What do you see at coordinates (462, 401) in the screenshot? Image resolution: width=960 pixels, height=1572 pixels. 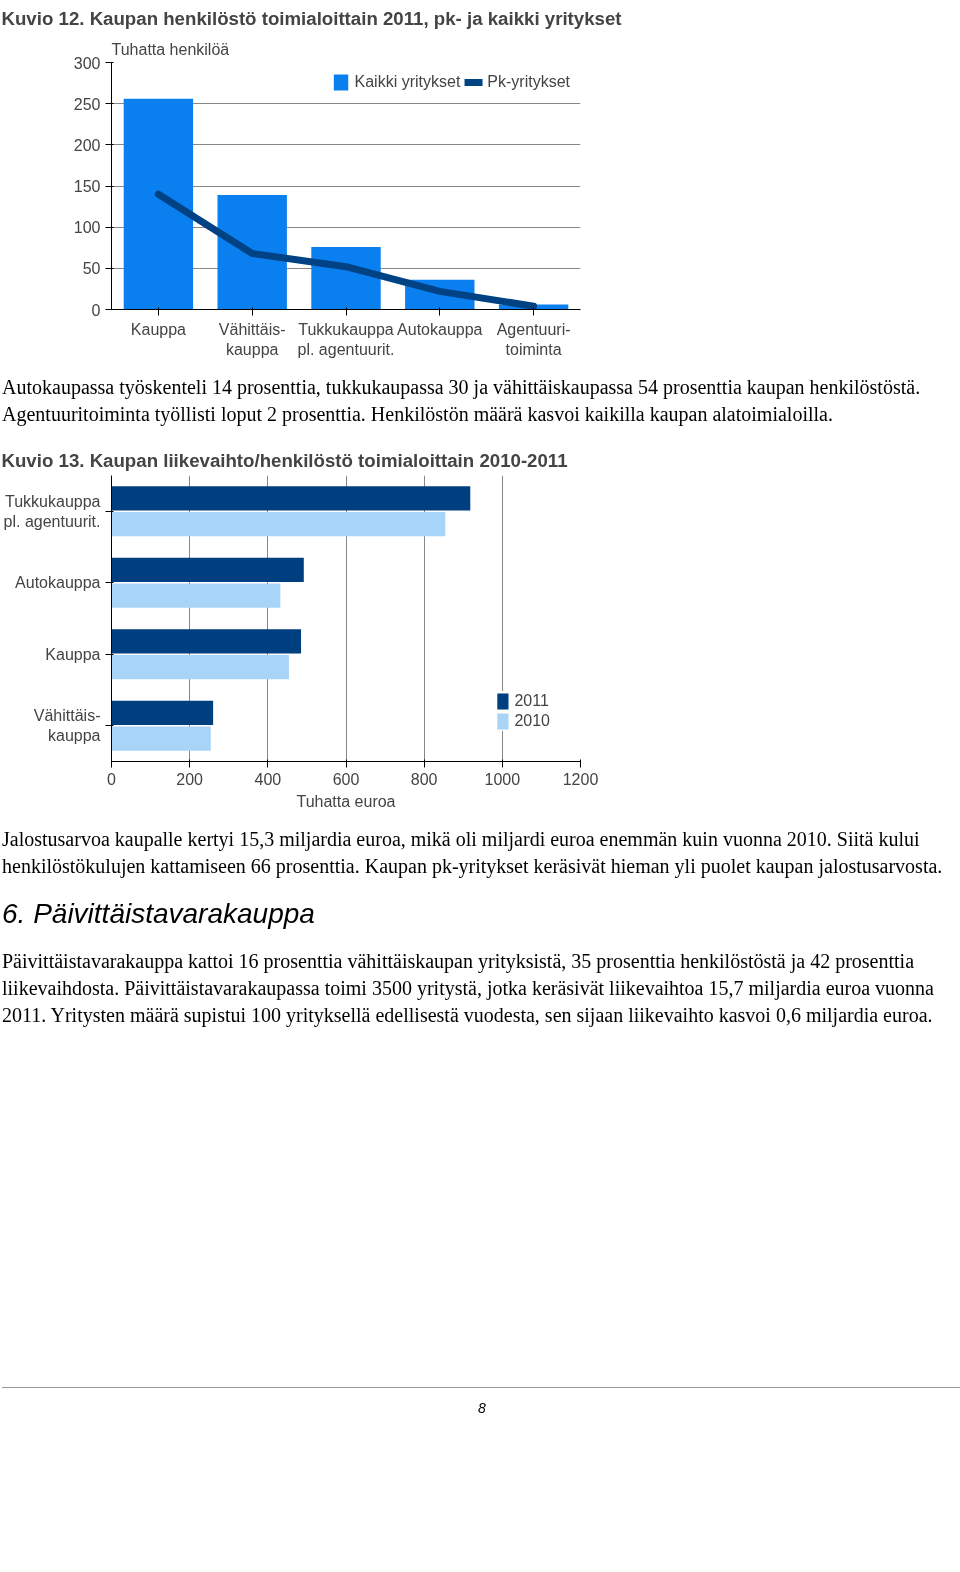 I see `text: Autokaupassa työskenteli 14 prosenttia, tukkukaupassa 30 ja vähittäiskaupassa 54 prosenttia kaupan henkilöstöstä. Agentuuritoiminta työllisti loput 2 prosenttia. Henkilöstön määrä kasvoi kaikilla kaupan alatoimialoilla.` at bounding box center [462, 401].